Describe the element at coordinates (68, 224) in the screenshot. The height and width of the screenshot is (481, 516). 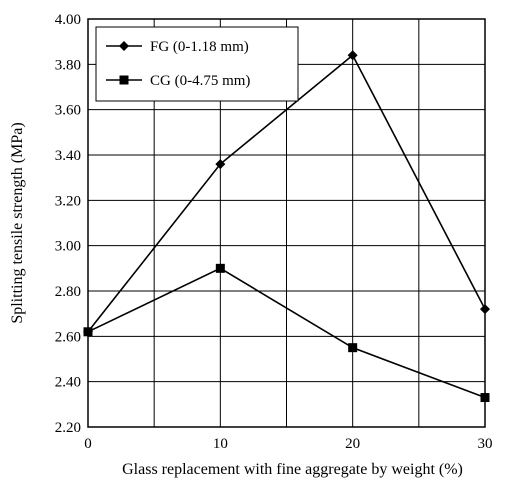
I see `y-axis-ticks: 2.20 2.40 2.60 2.80 3.00 3.20 3.40 3.60 3.80 4.00` at that location.